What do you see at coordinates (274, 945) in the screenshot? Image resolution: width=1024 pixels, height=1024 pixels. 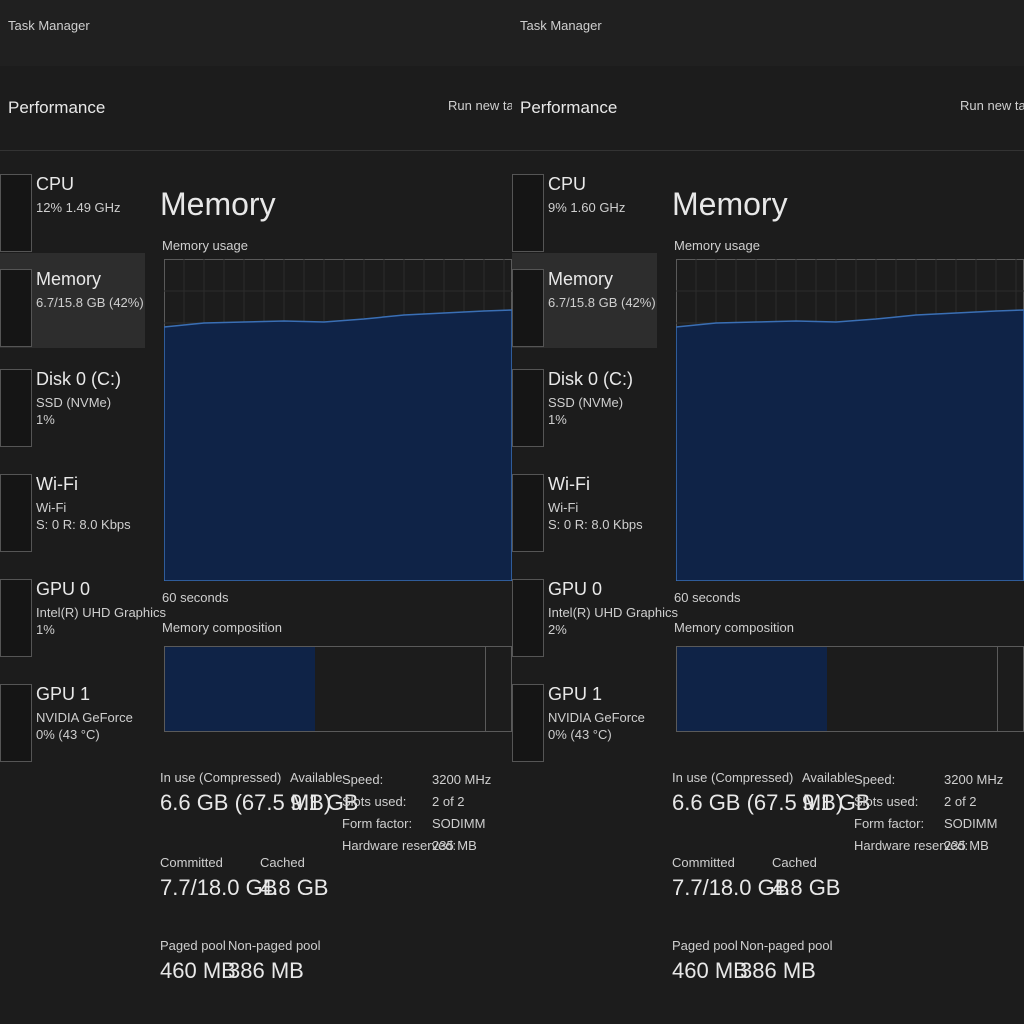 I see `stat-label: Non-paged pool` at bounding box center [274, 945].